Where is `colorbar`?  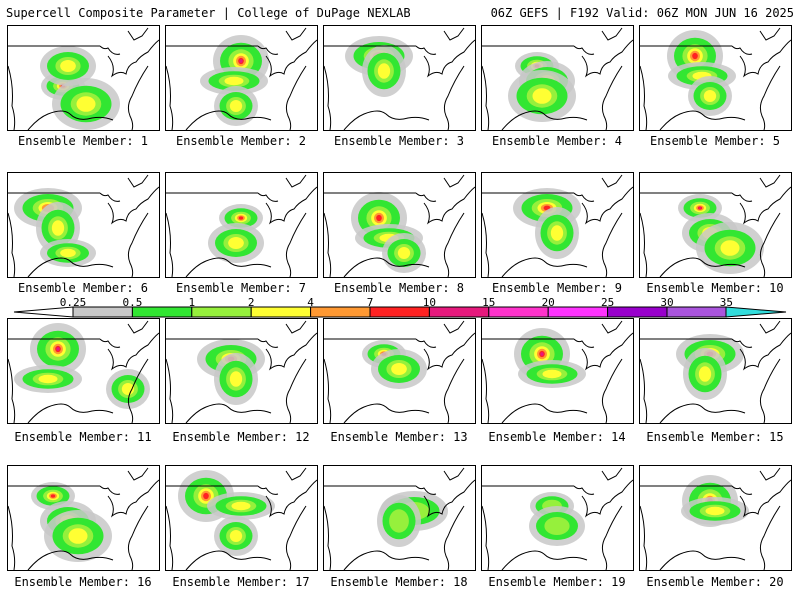
colorbar is located at coordinates (400, 312).